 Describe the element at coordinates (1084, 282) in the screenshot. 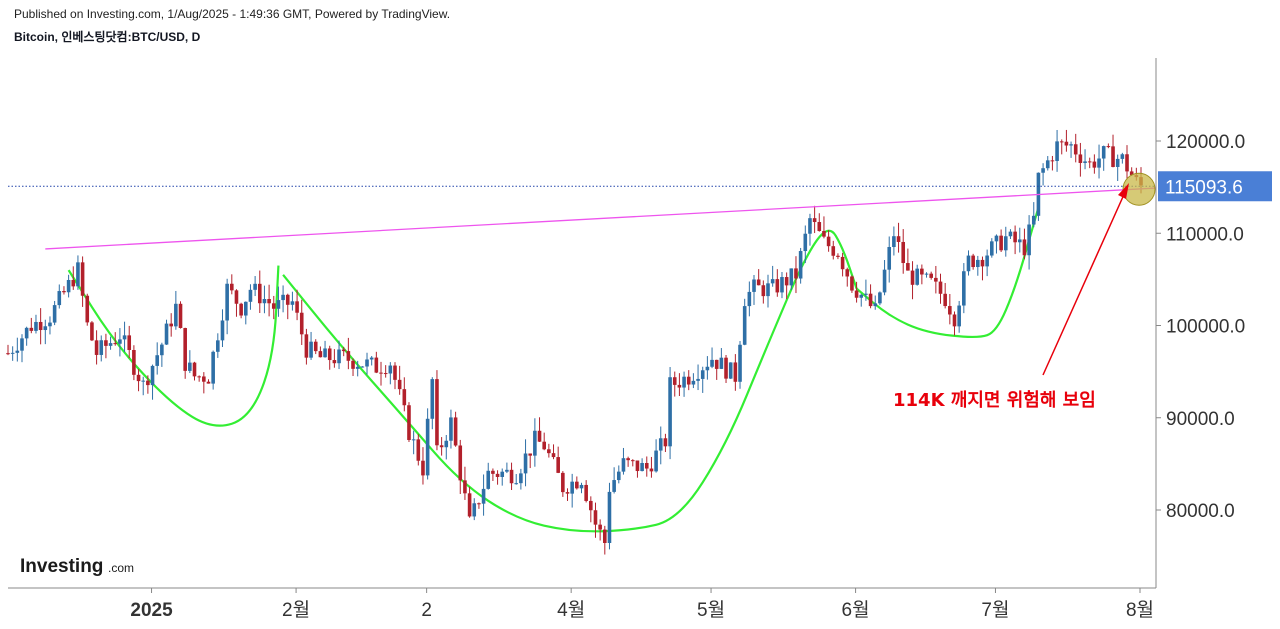

I see `annotation-arrow` at that location.